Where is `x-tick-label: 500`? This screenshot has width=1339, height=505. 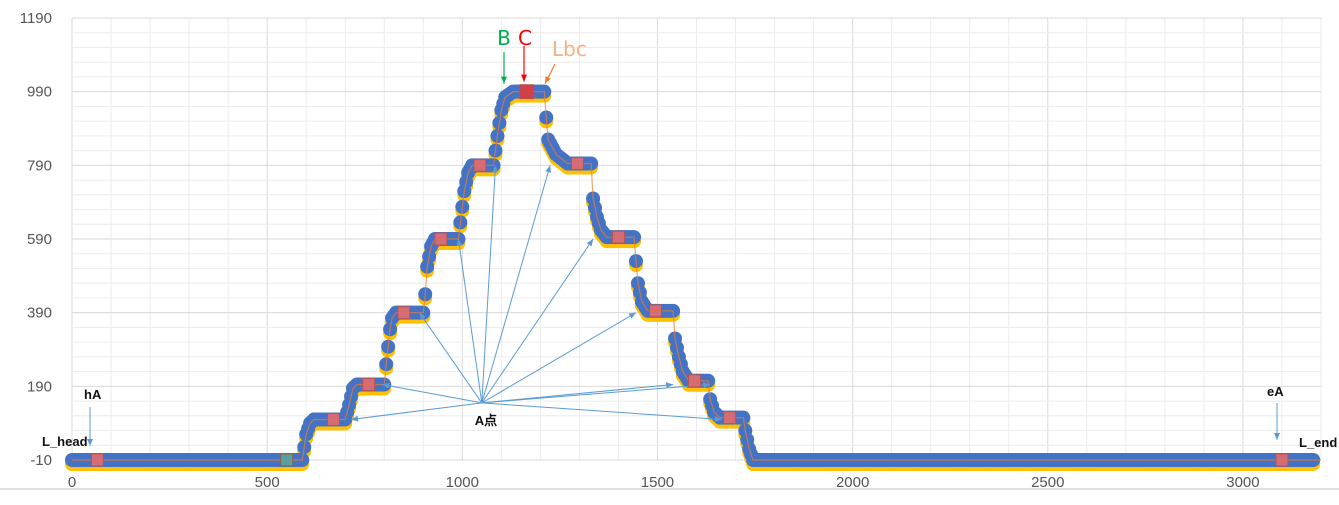
x-tick-label: 500 is located at coordinates (267, 482).